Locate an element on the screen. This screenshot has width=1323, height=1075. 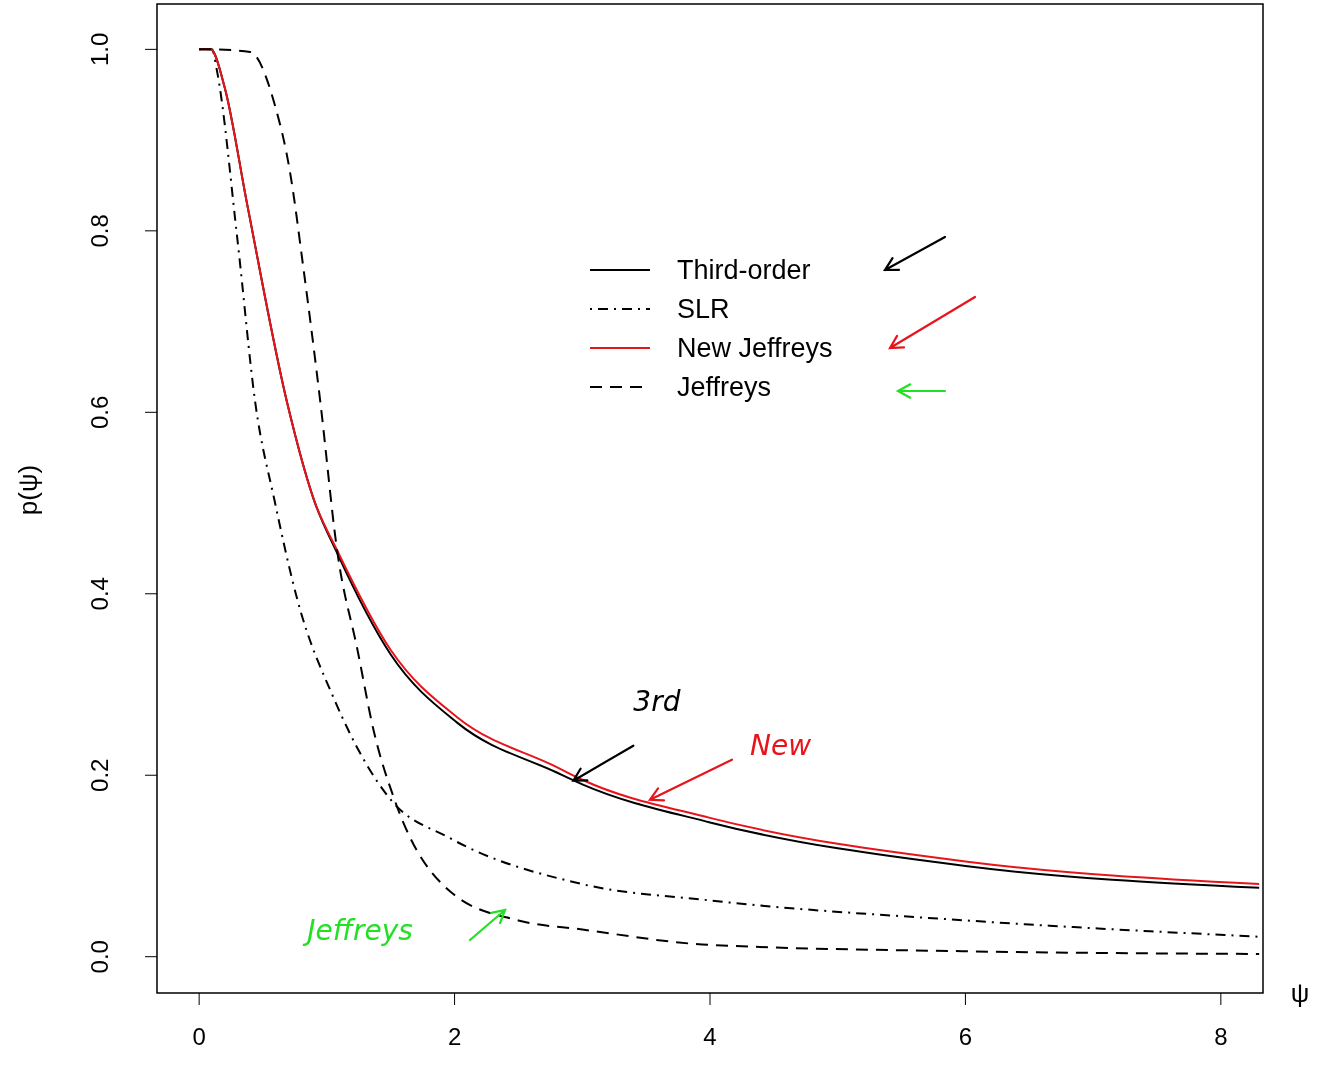
legend-label: SLR is located at coordinates (703, 309).